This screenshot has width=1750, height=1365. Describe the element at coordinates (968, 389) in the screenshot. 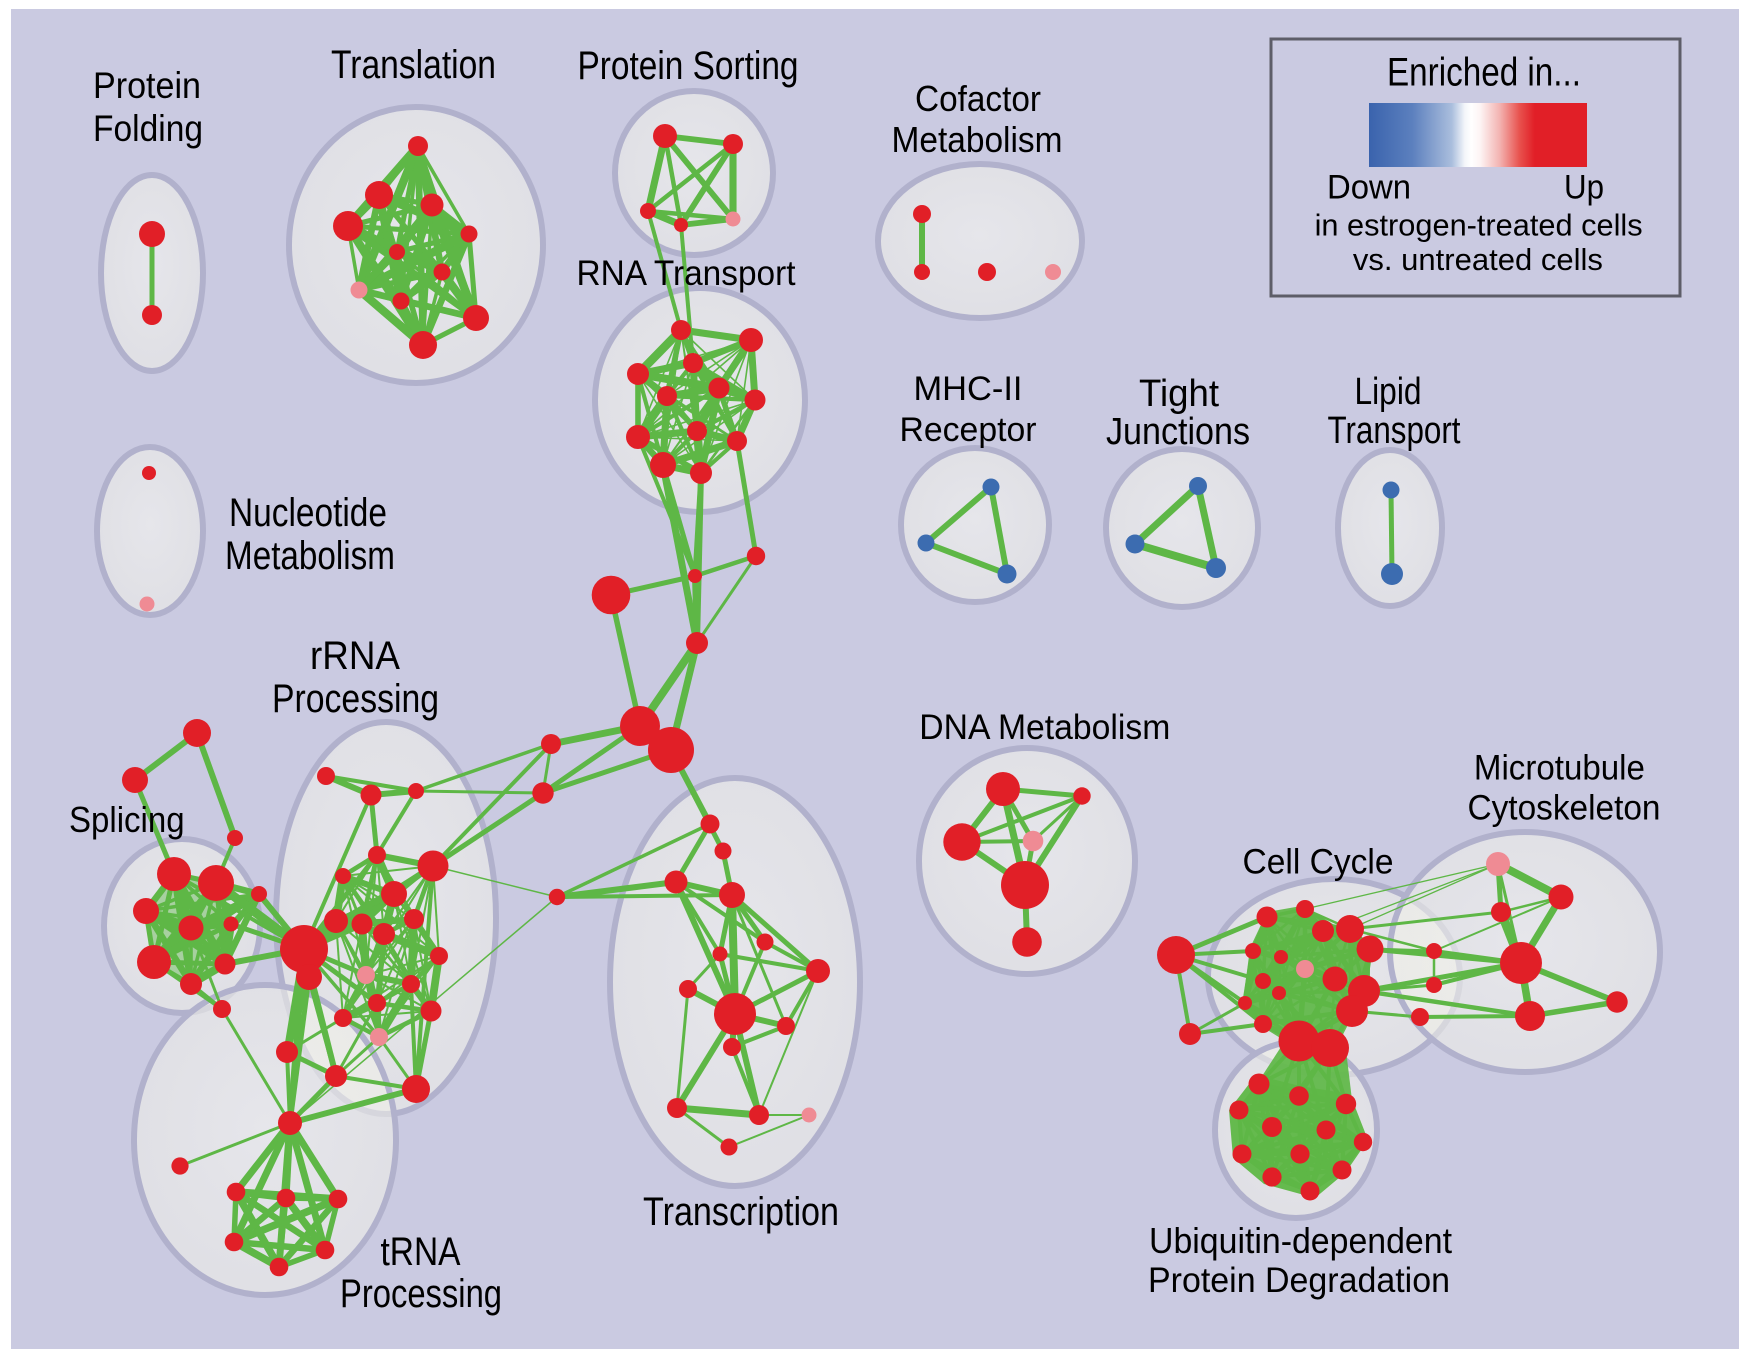

I see `svg-text: MHC-II` at that location.